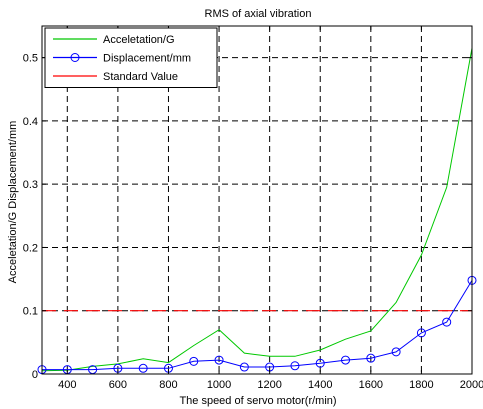 Image resolution: width=483 pixels, height=409 pixels. Describe the element at coordinates (30, 122) in the screenshot. I see `y-tick-label: 0.4` at that location.